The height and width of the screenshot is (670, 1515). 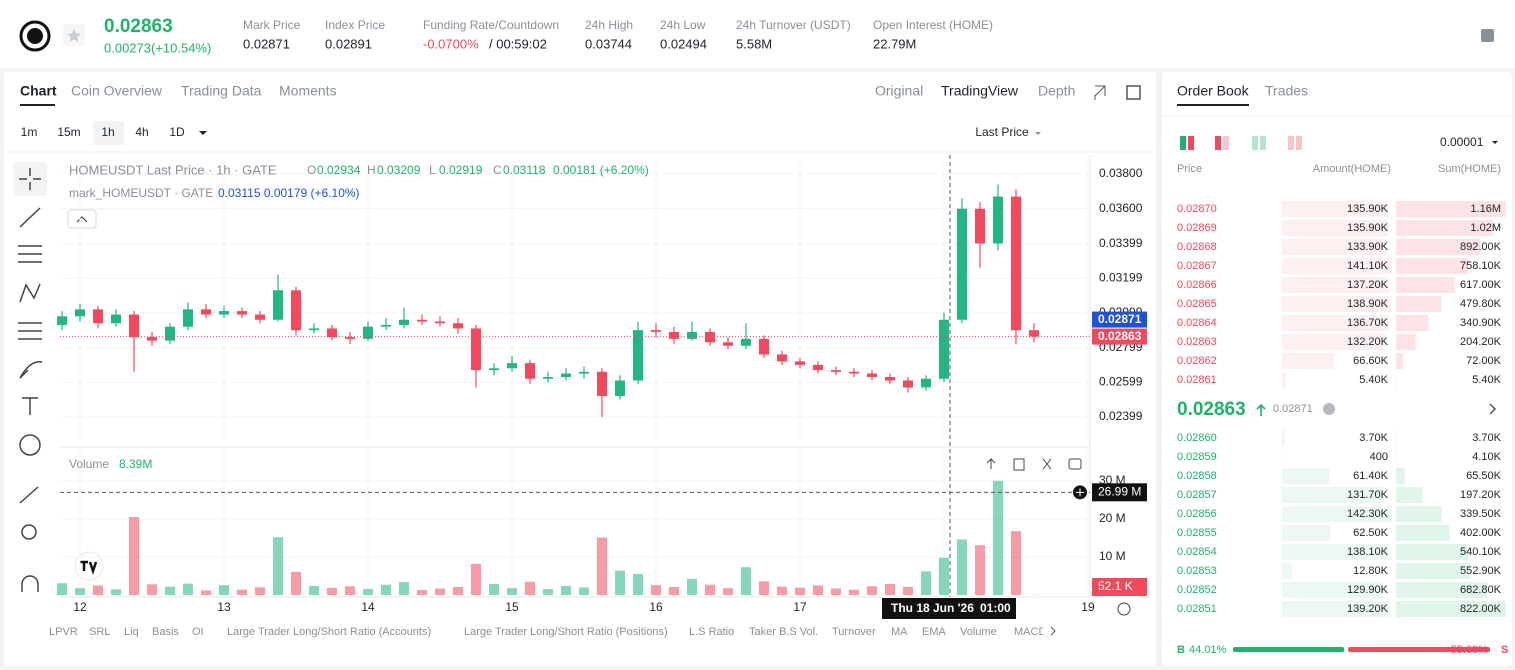 What do you see at coordinates (30, 254) in the screenshot?
I see `channel-tool` at bounding box center [30, 254].